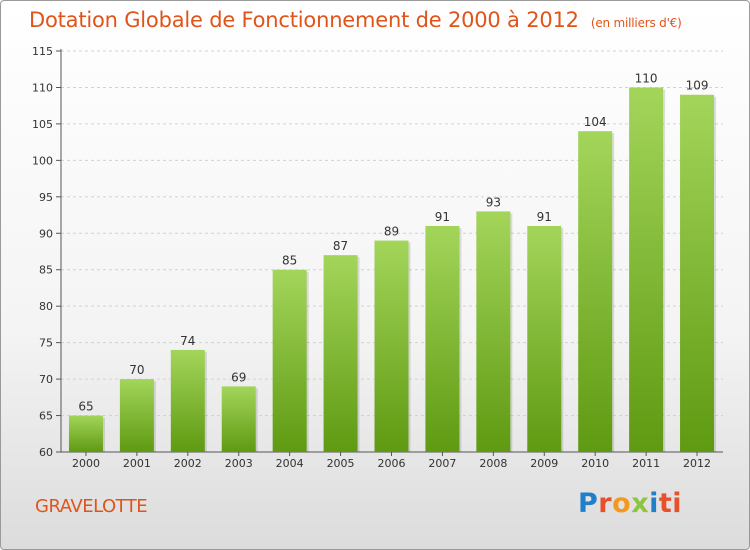 The height and width of the screenshot is (550, 750). Describe the element at coordinates (46, 233) in the screenshot. I see `y-tick-label: 90` at that location.